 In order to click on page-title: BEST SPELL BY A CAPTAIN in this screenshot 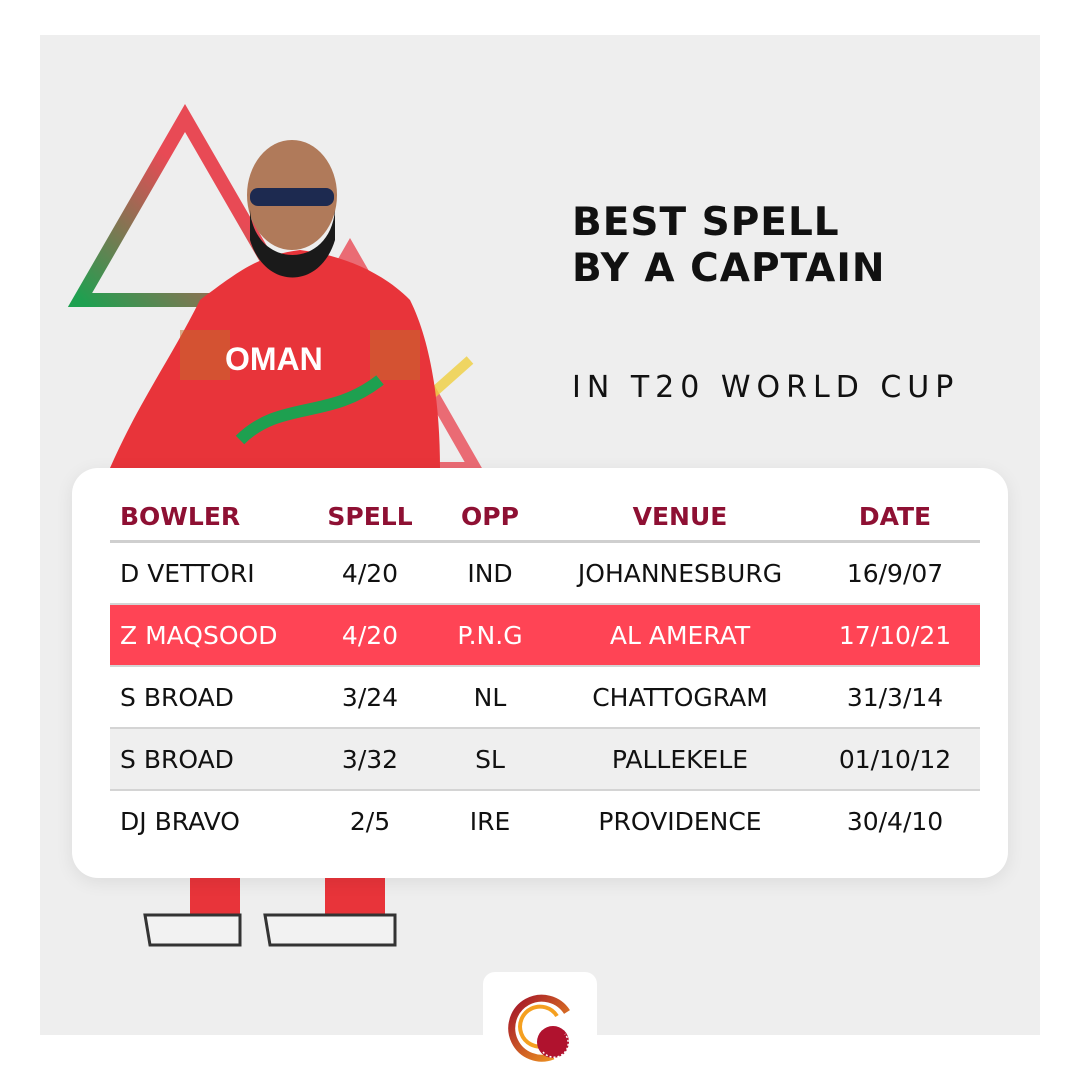, I will do `click(728, 246)`.